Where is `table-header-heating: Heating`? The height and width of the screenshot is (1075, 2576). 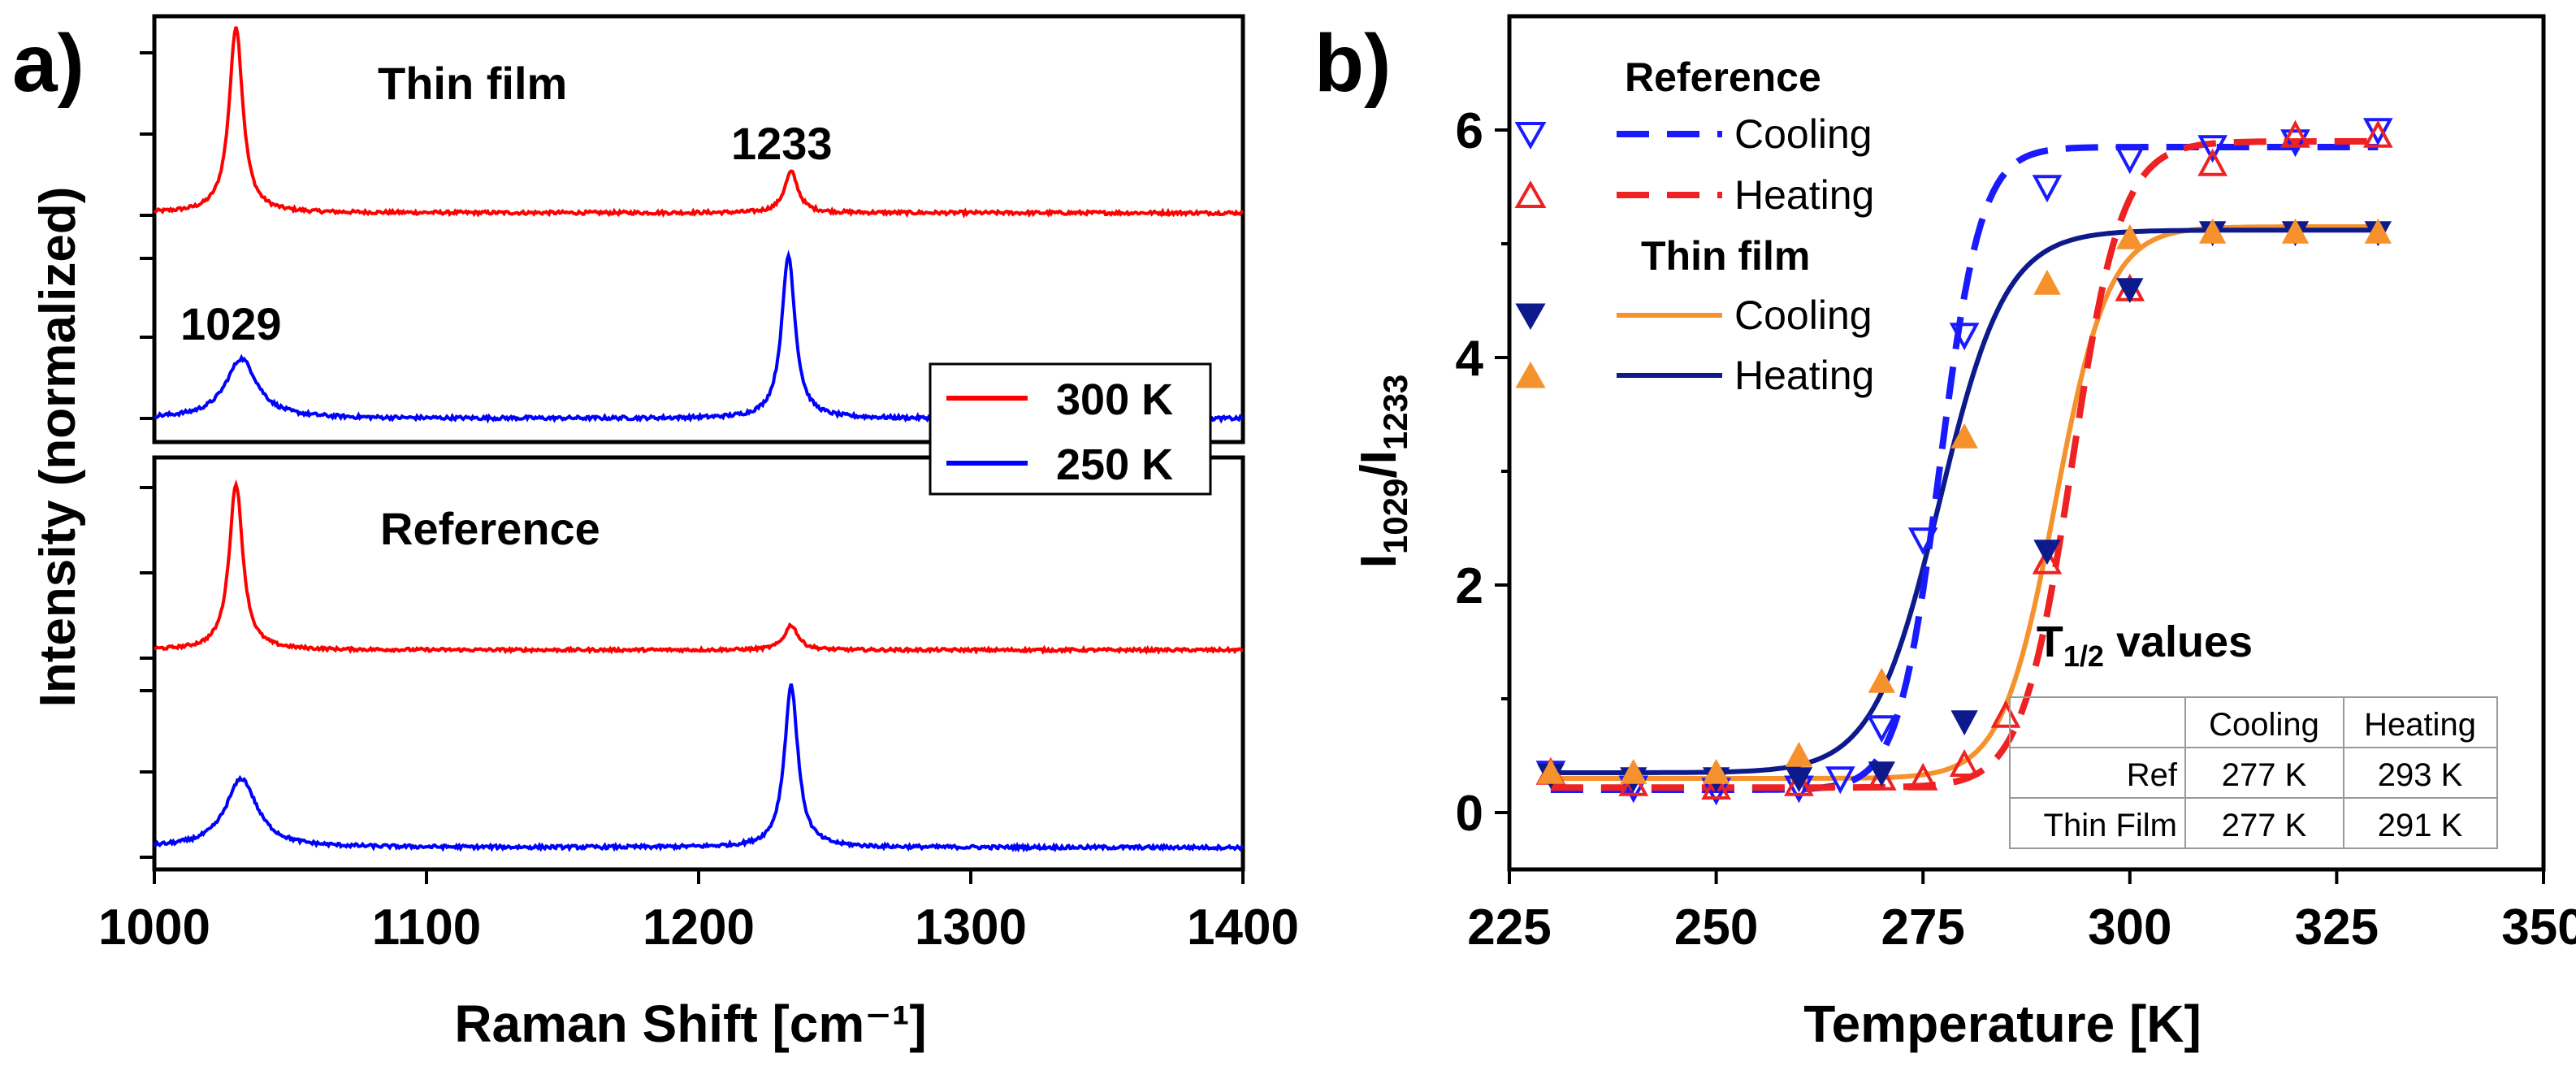
table-header-heating: Heating is located at coordinates (2420, 725).